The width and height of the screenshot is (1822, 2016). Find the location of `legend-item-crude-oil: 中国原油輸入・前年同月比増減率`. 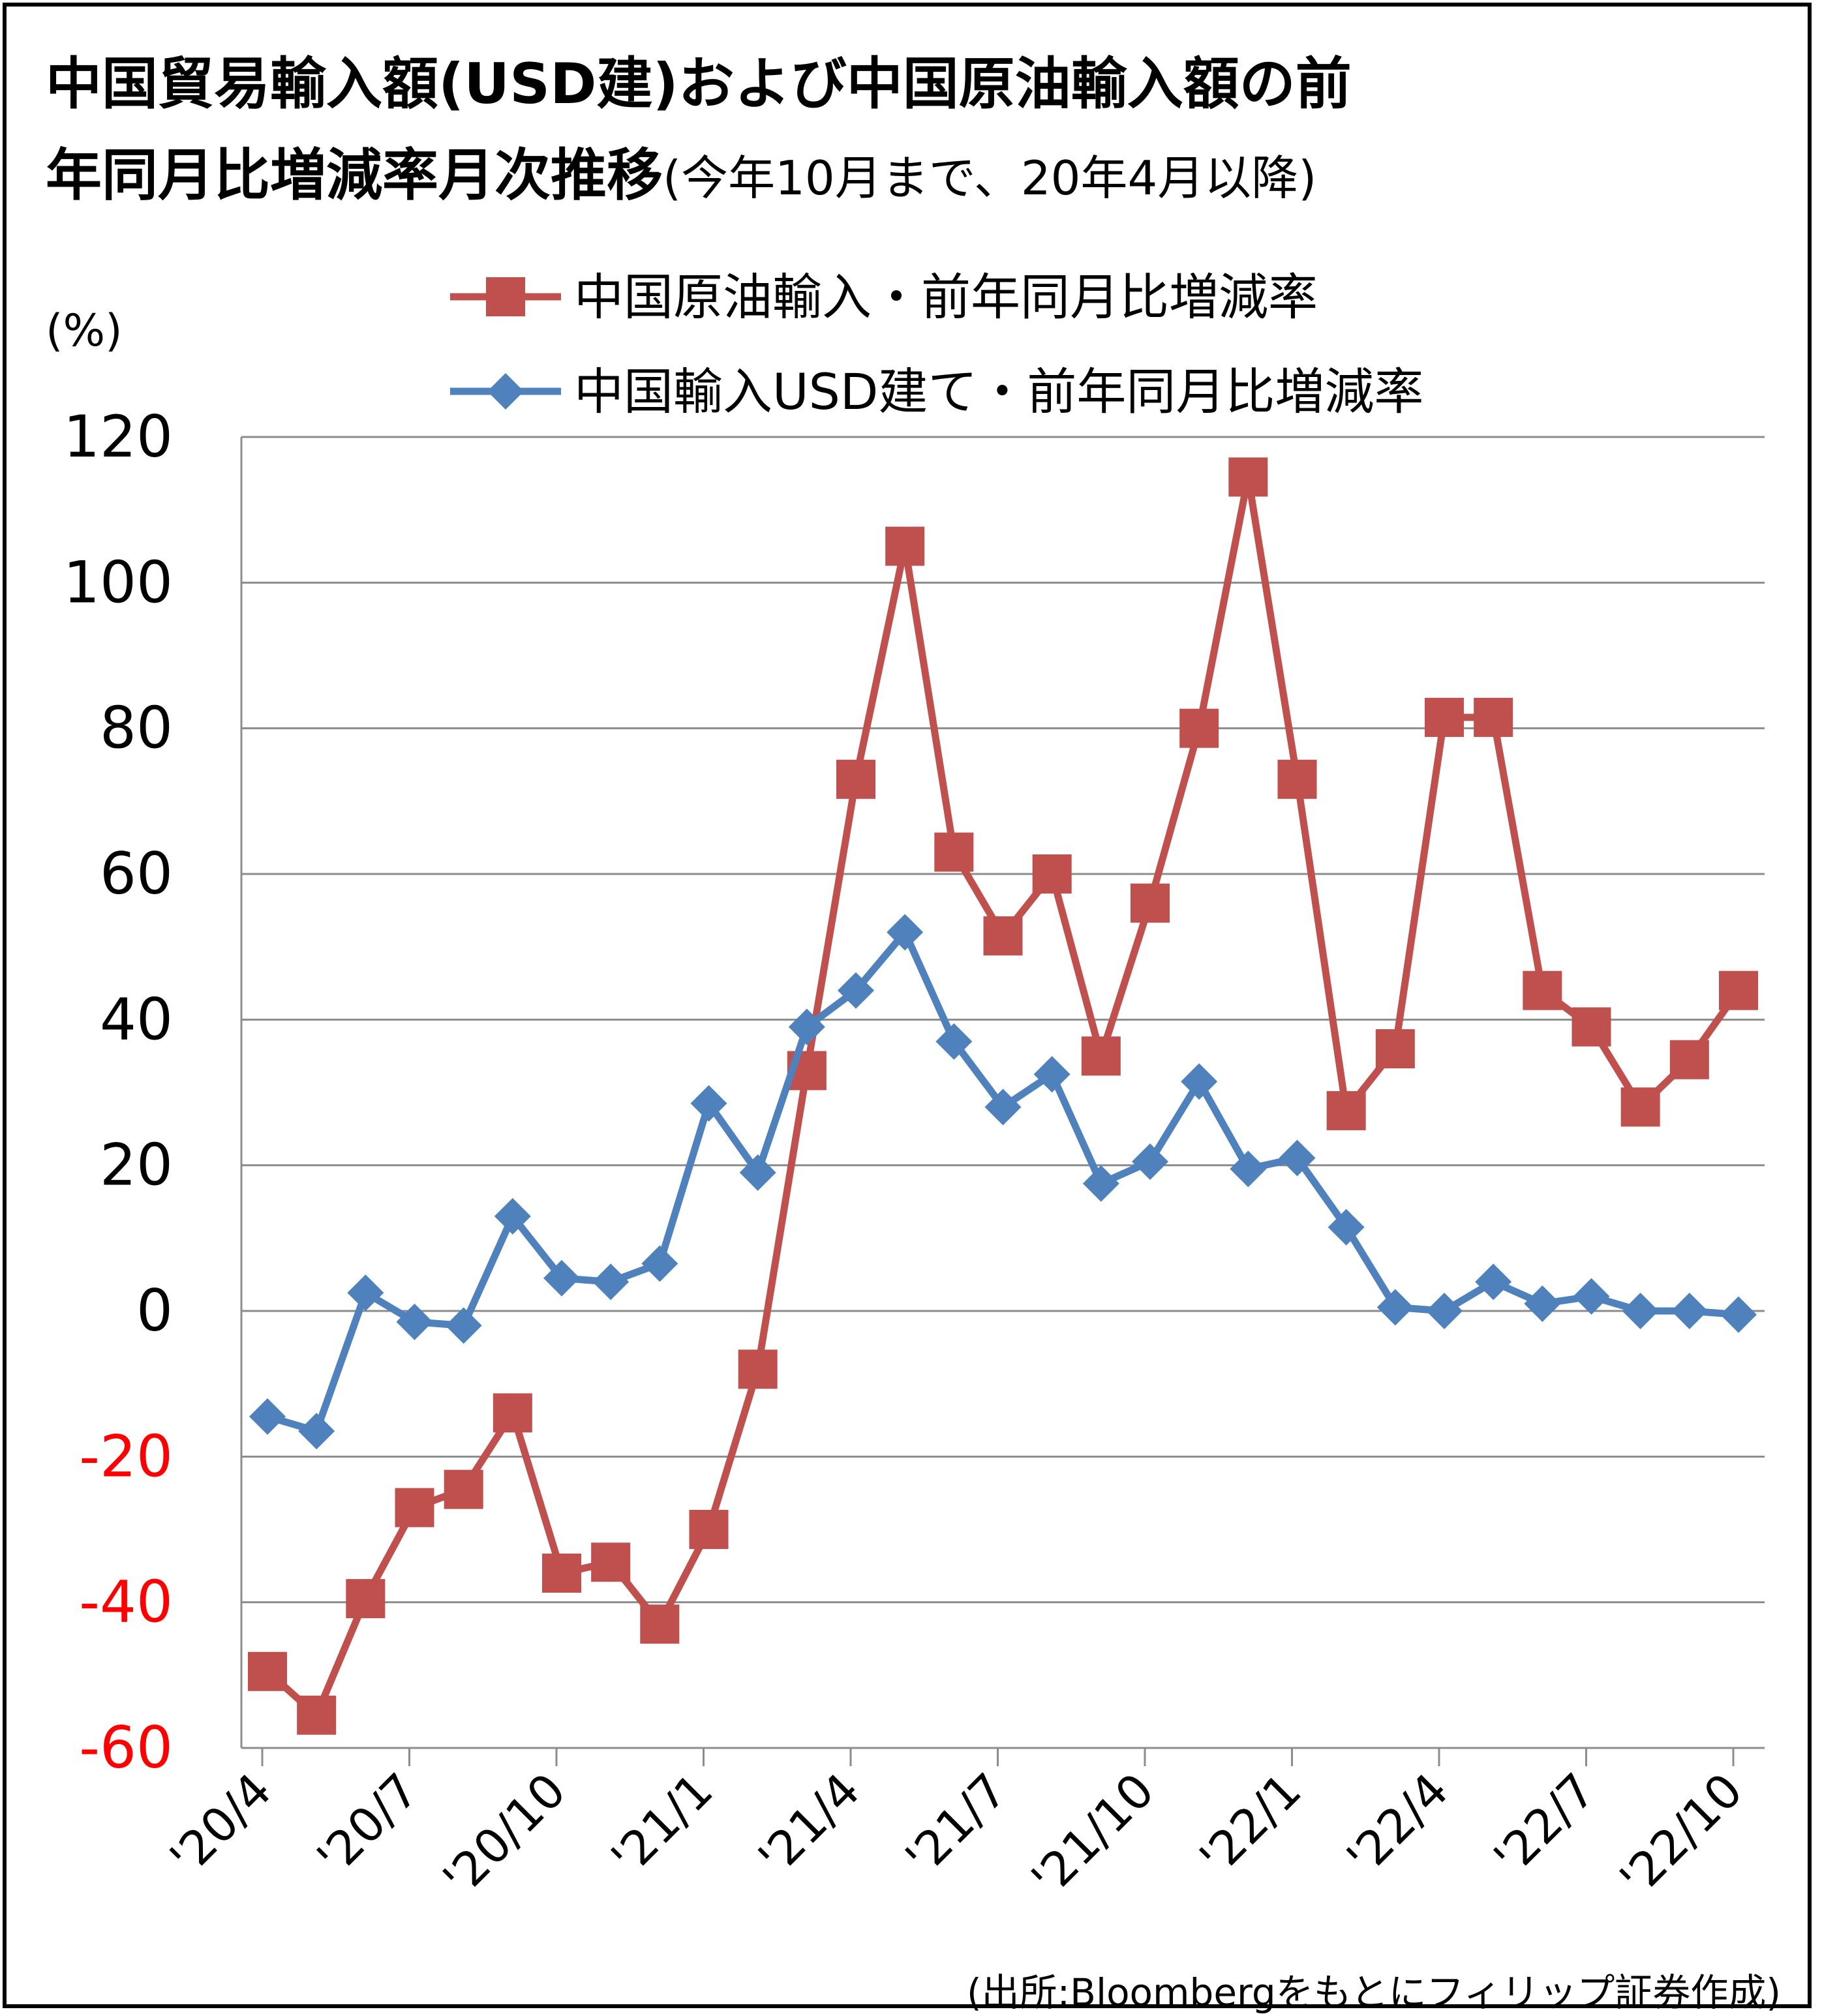

legend-item-crude-oil: 中国原油輸入・前年同月比増減率 is located at coordinates (884, 297).